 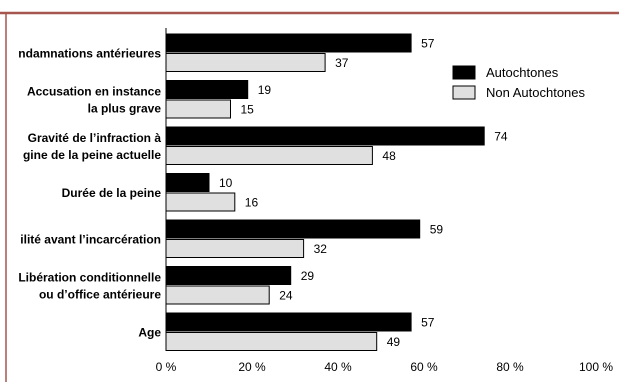 I want to click on x-tick-label: 0 %, so click(x=166, y=367).